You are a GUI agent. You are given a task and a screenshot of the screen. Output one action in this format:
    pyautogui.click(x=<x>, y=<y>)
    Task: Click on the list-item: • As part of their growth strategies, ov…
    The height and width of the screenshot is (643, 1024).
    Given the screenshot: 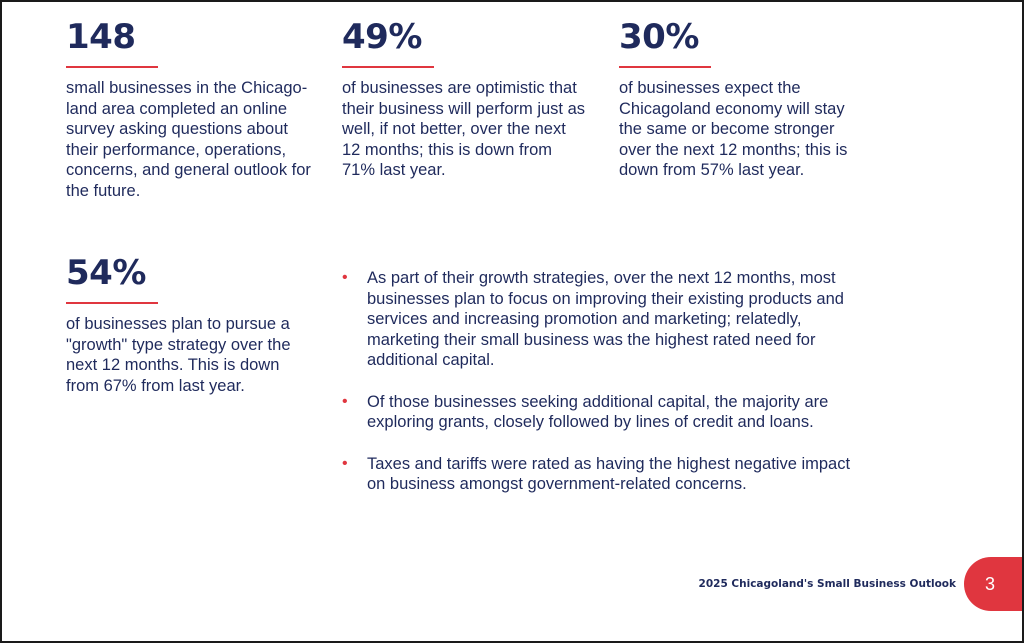 What is the action you would take?
    pyautogui.click(x=604, y=319)
    